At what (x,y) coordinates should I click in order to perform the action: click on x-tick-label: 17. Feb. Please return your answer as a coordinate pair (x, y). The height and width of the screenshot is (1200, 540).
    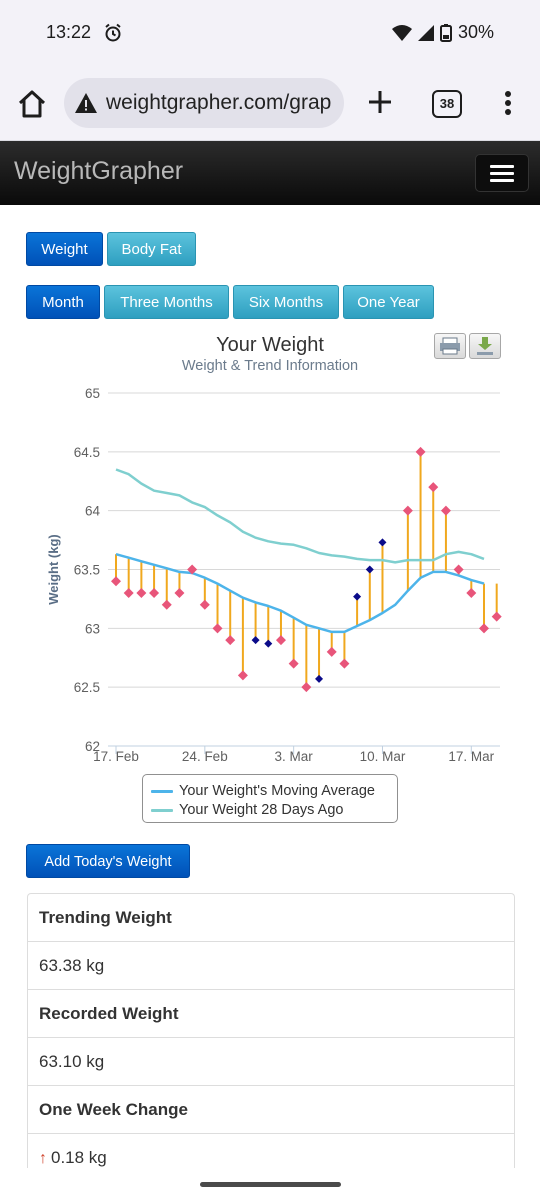
    Looking at the image, I should click on (116, 756).